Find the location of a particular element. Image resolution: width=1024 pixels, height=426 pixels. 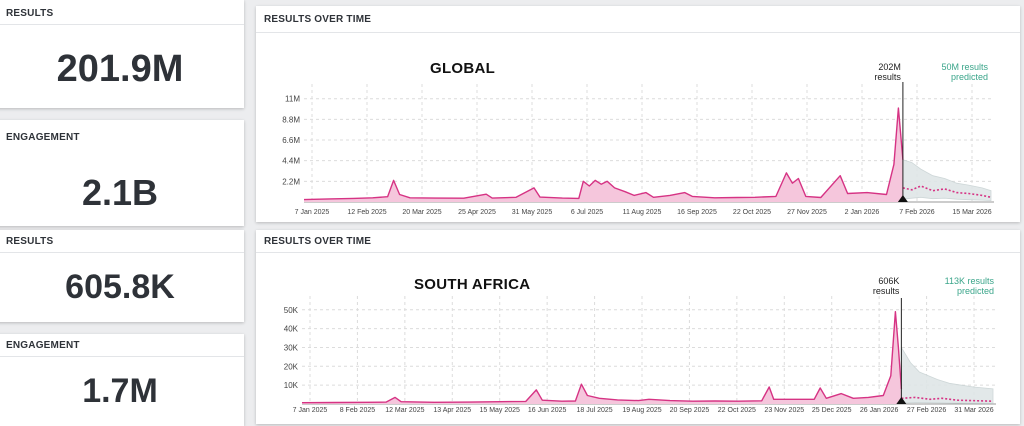

x-tick-label: 7 Feb 2026 is located at coordinates (917, 212).